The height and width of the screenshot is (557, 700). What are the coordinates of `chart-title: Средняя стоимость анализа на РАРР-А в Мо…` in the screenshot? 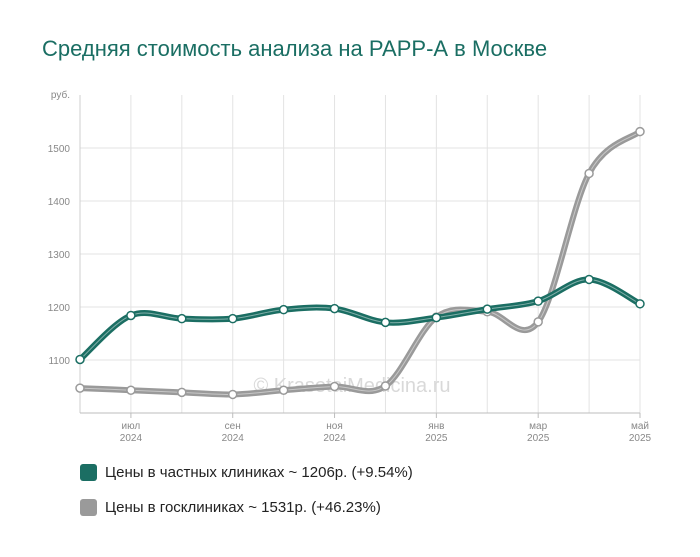 It's located at (295, 48).